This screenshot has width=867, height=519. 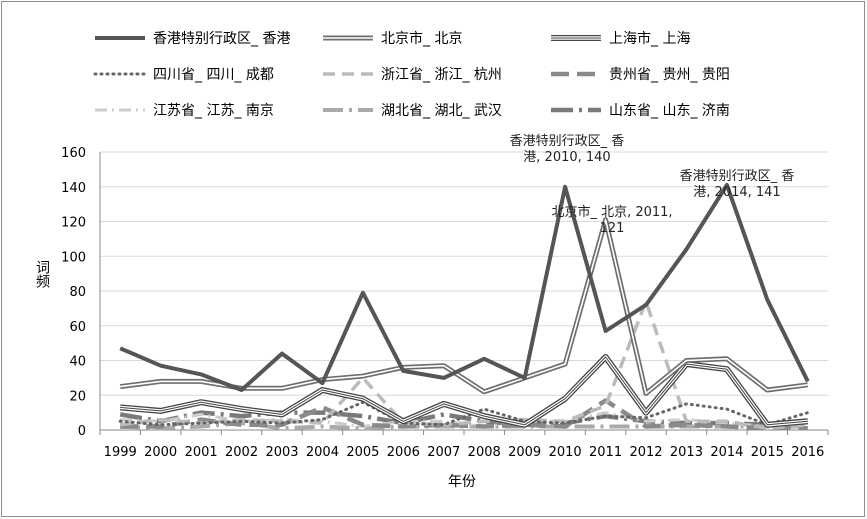 What do you see at coordinates (767, 452) in the screenshot?
I see `x-tick-label: 2015` at bounding box center [767, 452].